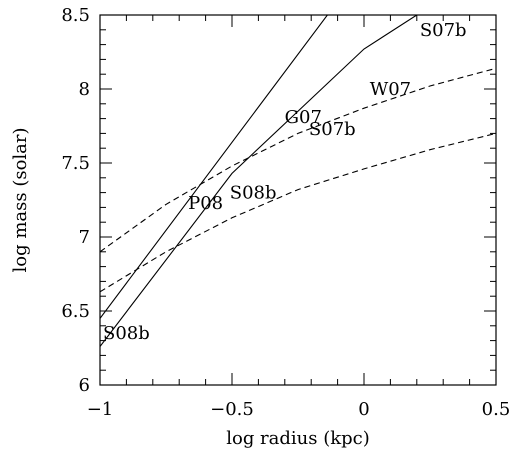 This screenshot has width=524, height=456. What do you see at coordinates (20, 199) in the screenshot?
I see `y-axis-label: log mass (solar)` at bounding box center [20, 199].